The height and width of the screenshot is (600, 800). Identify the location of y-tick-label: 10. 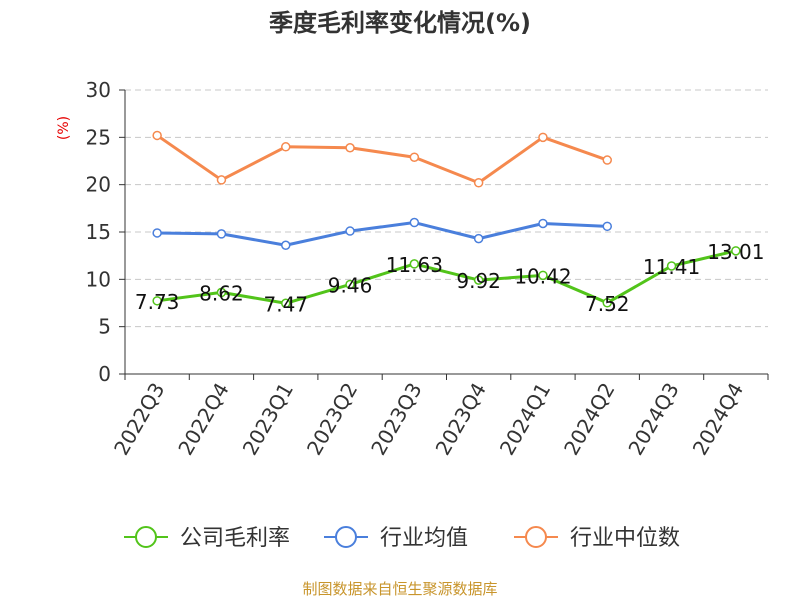
(98, 279).